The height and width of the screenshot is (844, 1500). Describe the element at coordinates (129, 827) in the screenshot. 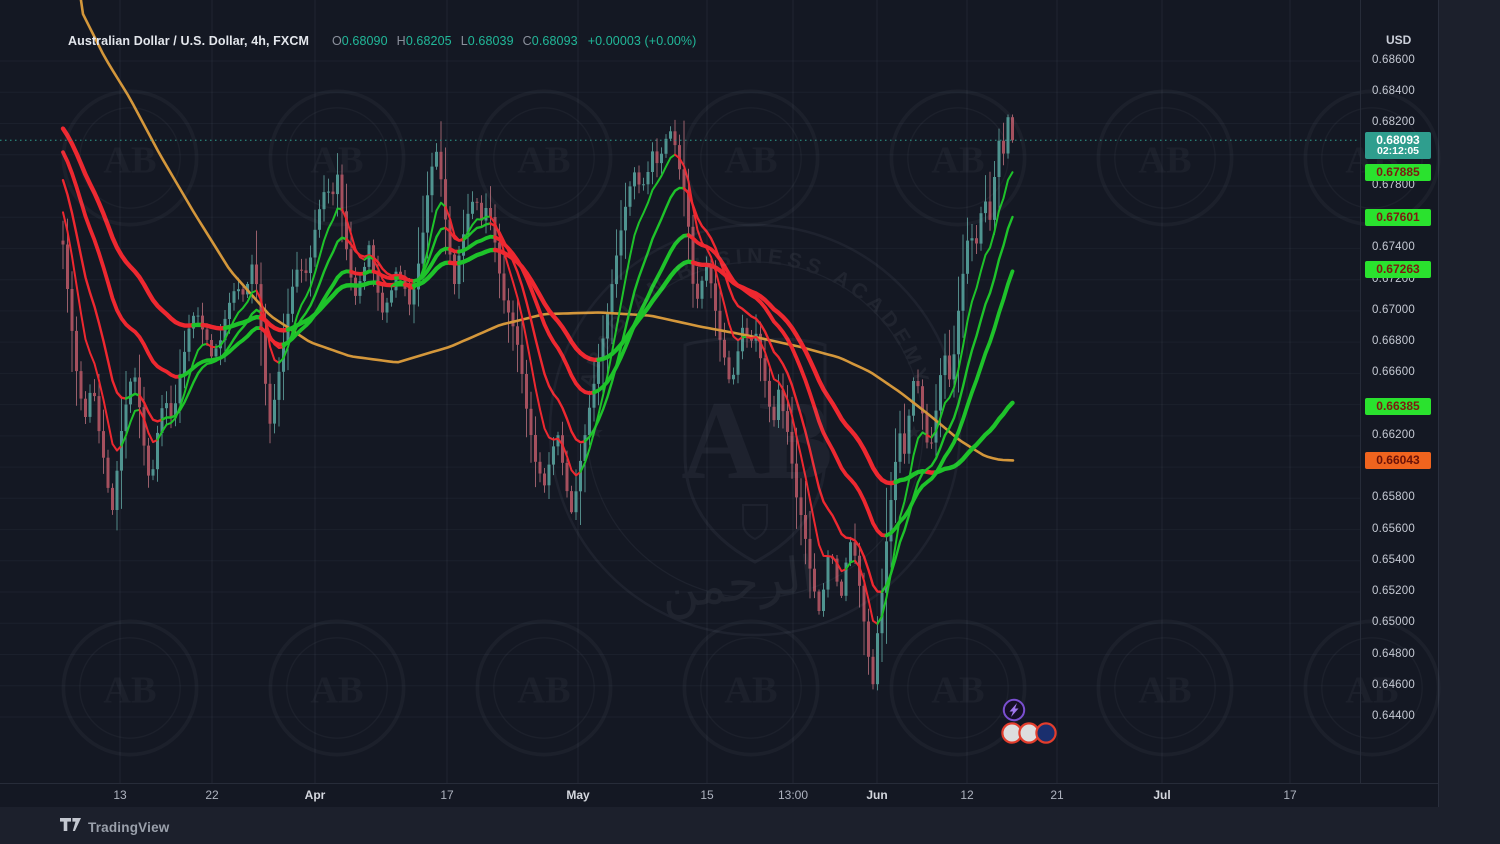

I see `tradingview-logo-text: TradingView` at that location.